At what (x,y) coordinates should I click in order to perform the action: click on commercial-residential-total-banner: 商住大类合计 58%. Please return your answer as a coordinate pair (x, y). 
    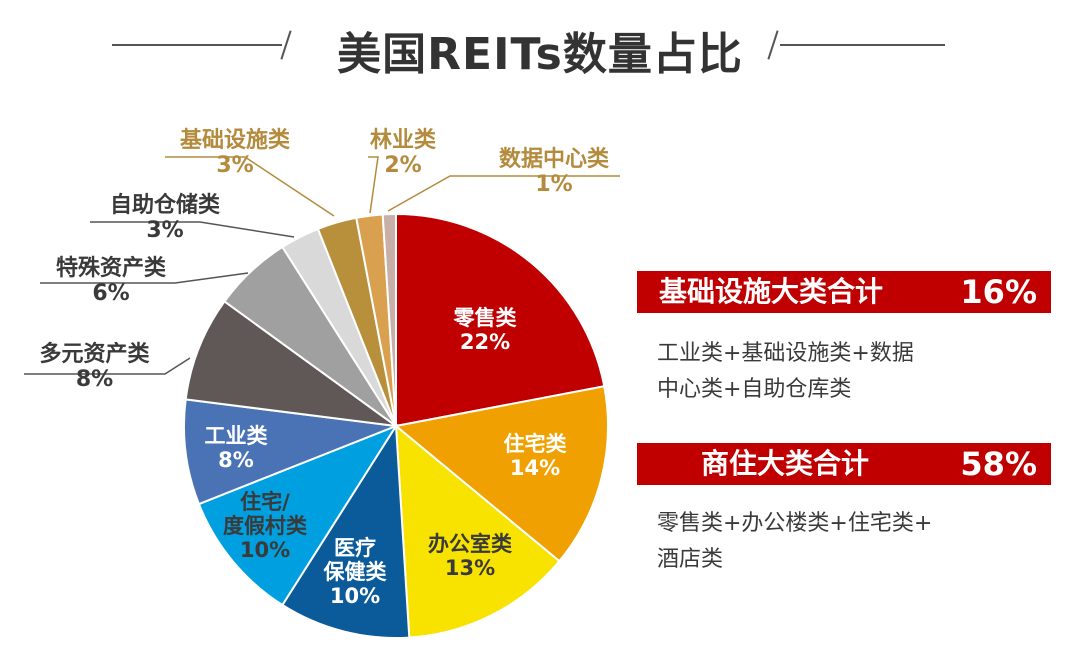
    Looking at the image, I should click on (844, 464).